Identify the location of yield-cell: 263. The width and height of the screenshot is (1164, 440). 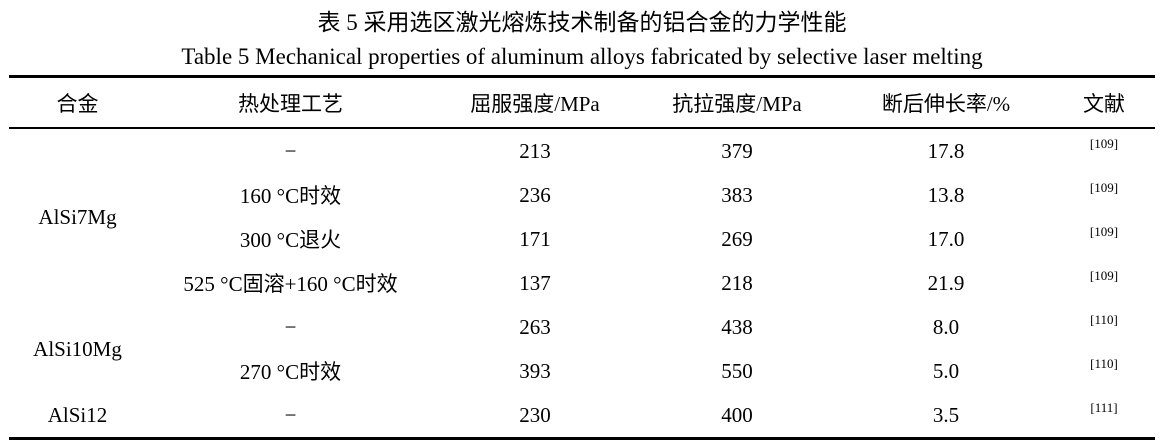
(535, 326).